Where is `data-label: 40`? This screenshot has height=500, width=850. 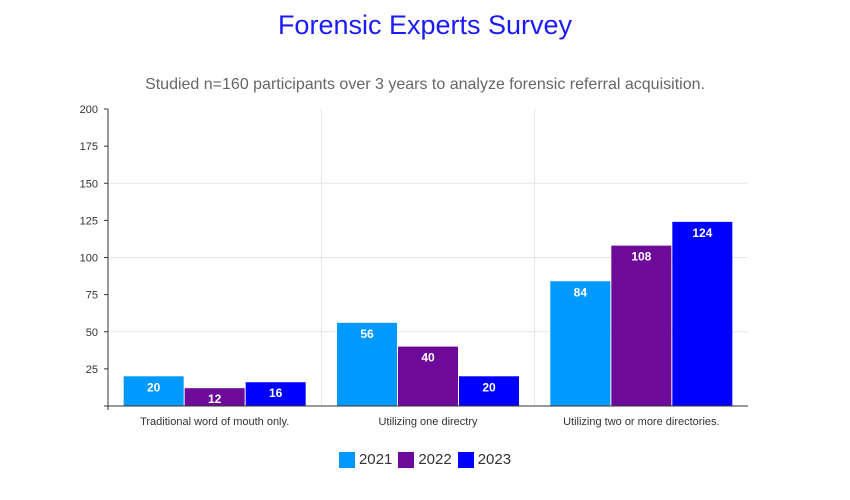
data-label: 40 is located at coordinates (428, 358).